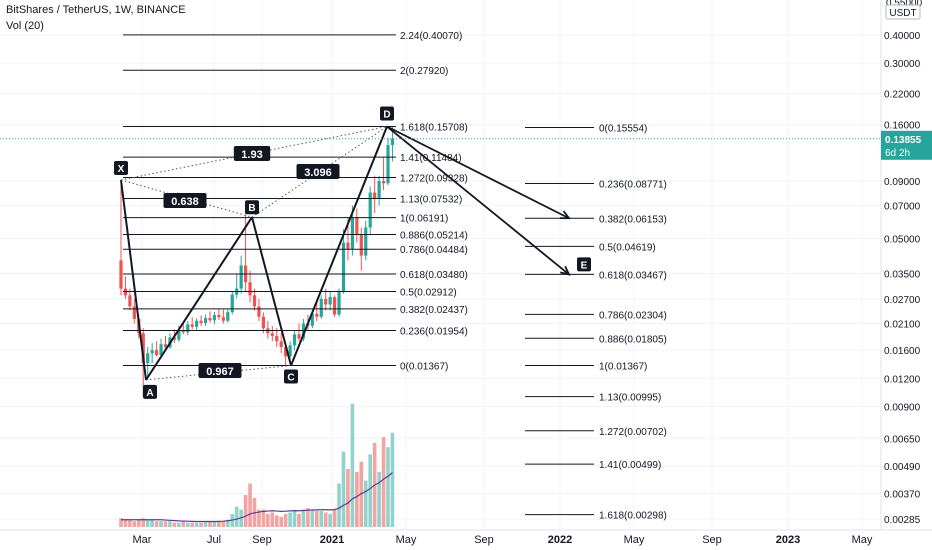 The width and height of the screenshot is (932, 550). What do you see at coordinates (257, 497) in the screenshot?
I see `volume-ma` at bounding box center [257, 497].